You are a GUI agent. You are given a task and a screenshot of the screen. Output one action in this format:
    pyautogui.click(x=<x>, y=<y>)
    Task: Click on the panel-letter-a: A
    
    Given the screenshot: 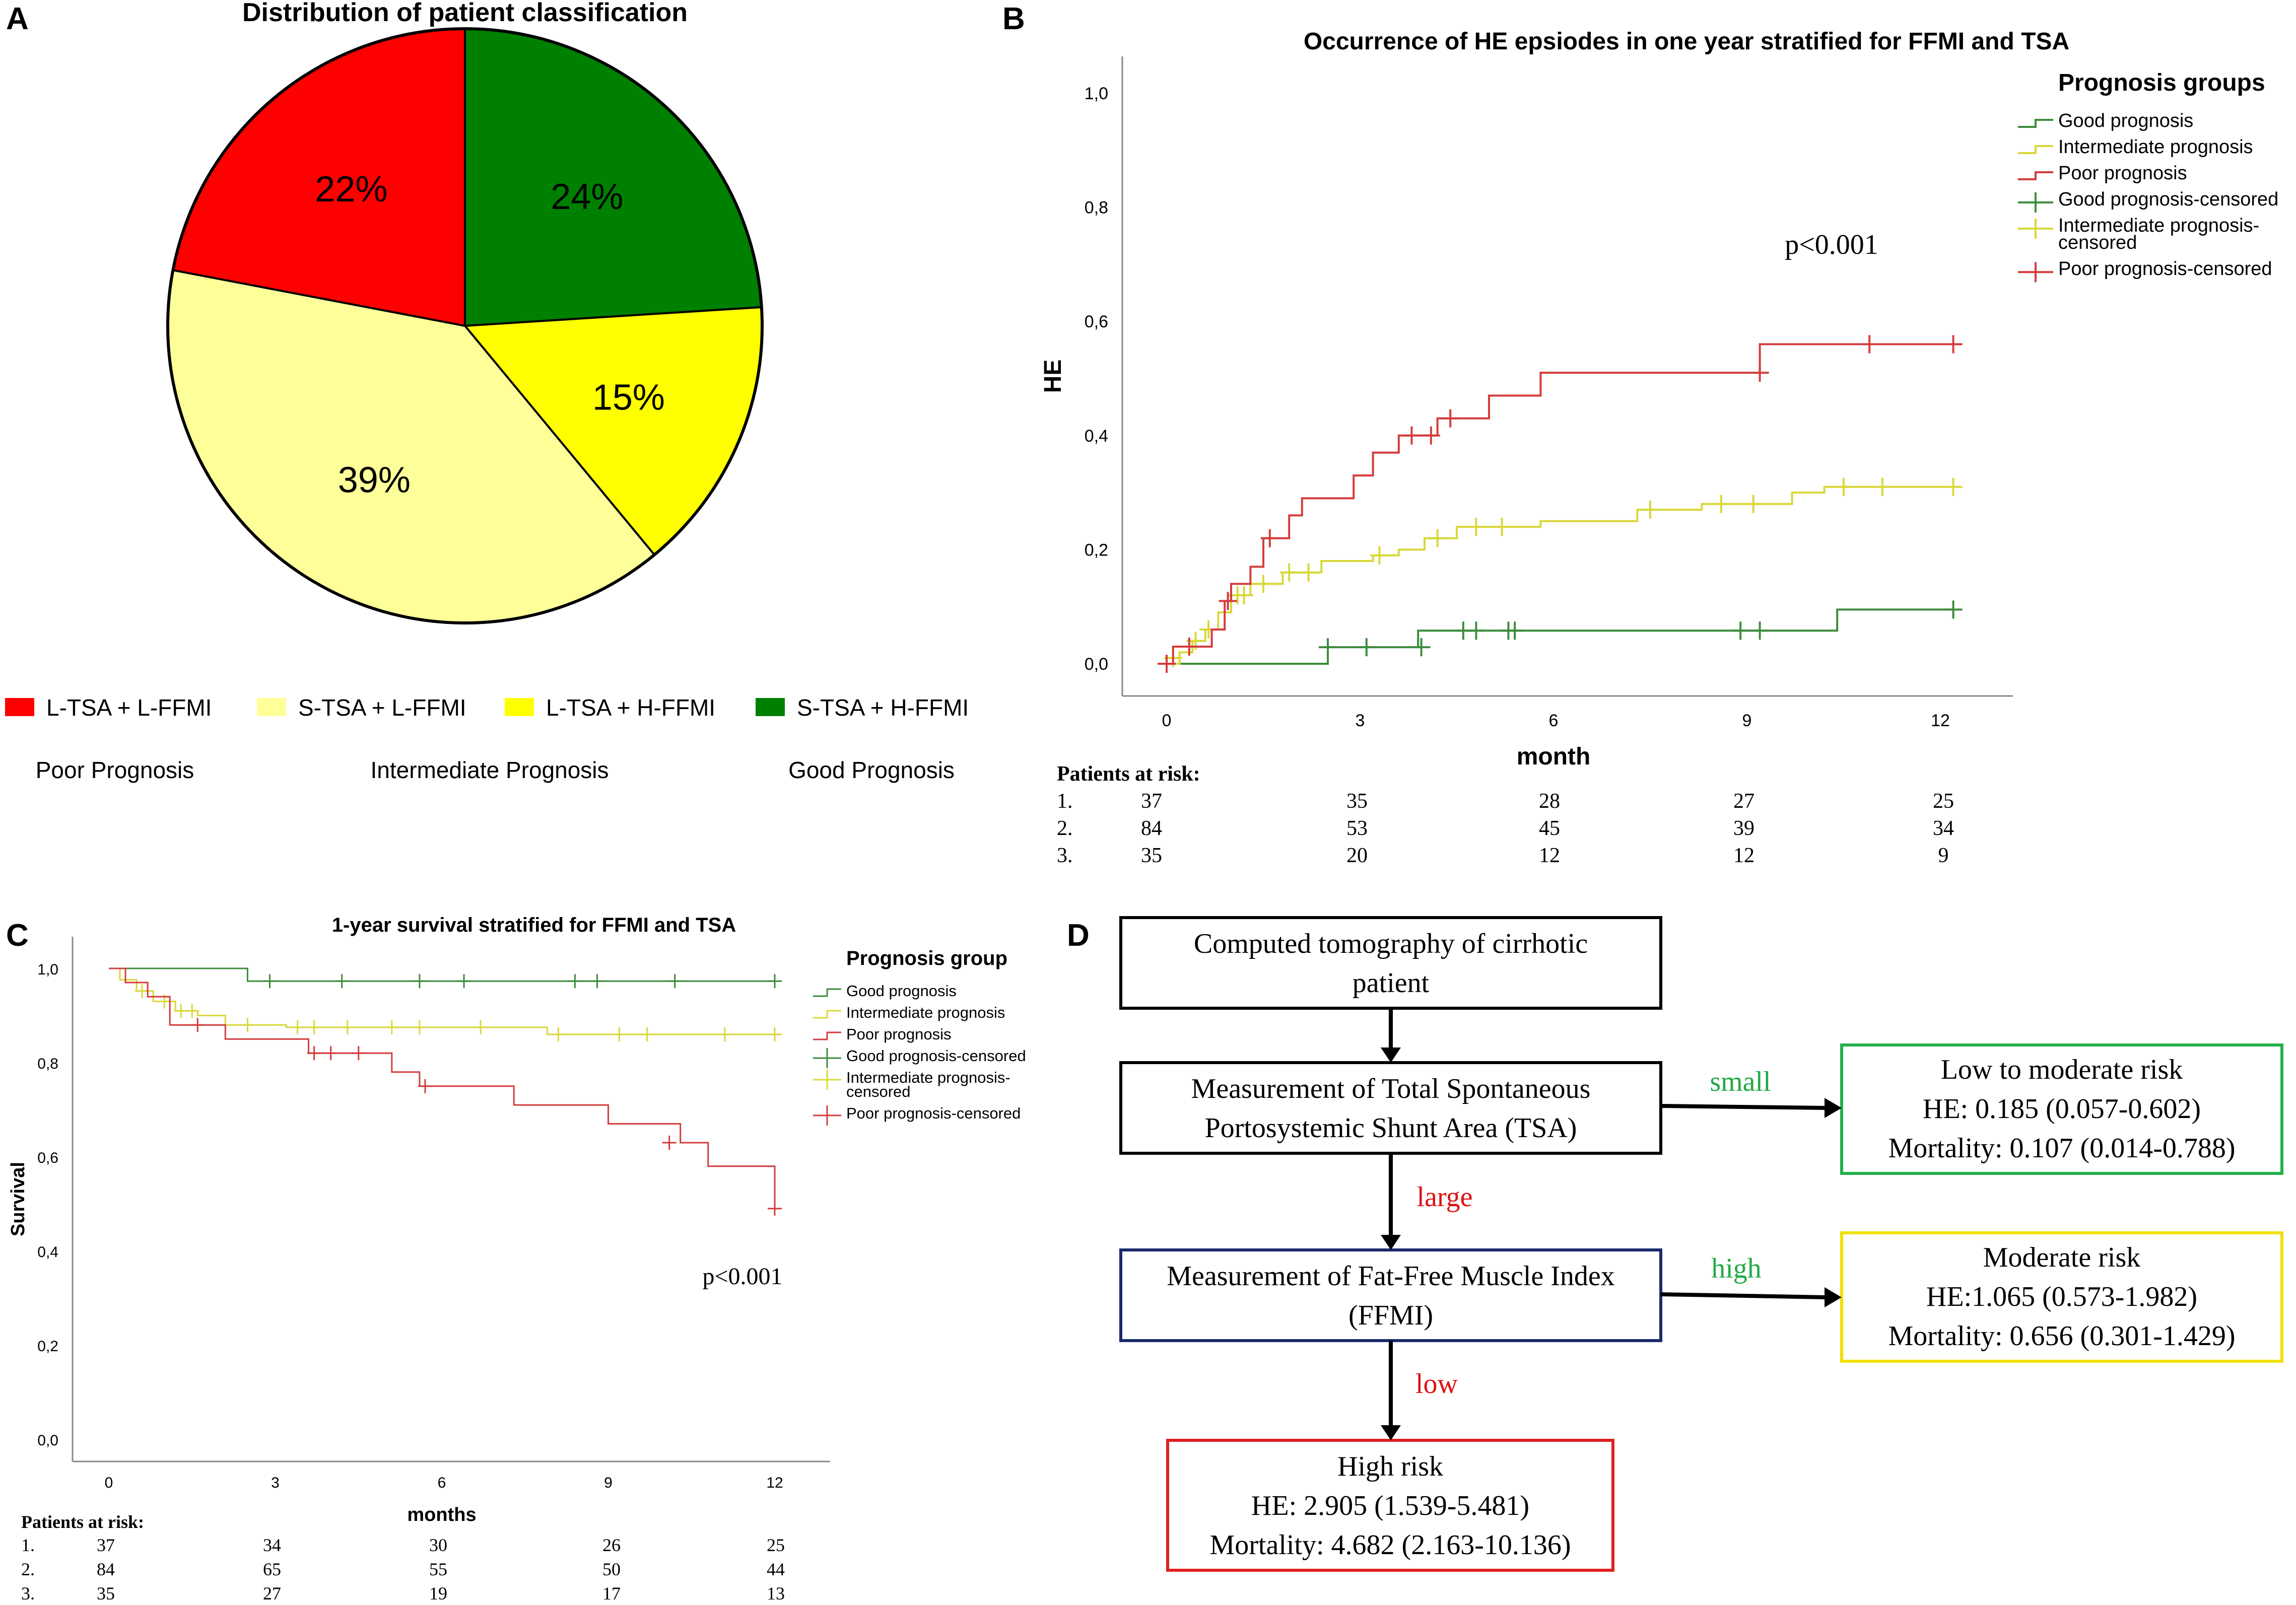 What is the action you would take?
    pyautogui.click(x=17, y=19)
    